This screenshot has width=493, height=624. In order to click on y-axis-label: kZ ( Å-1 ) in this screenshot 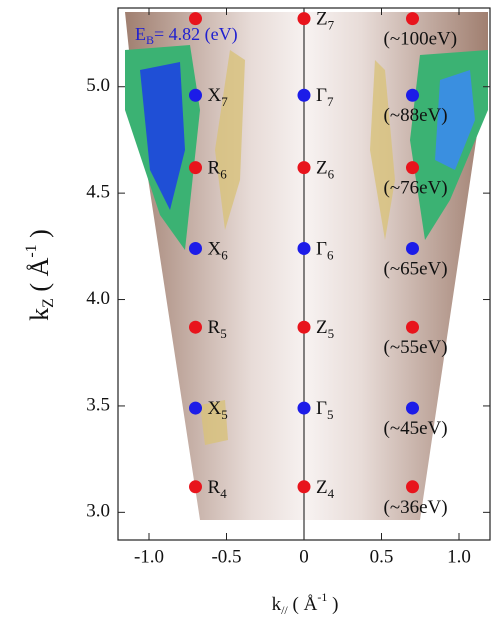, I will do `click(40, 275)`.